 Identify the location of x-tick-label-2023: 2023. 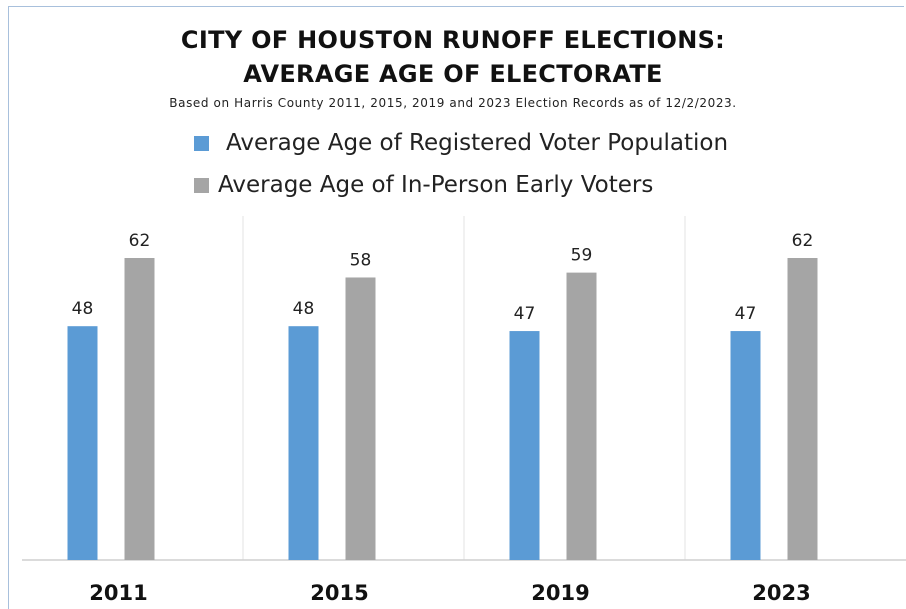
(781, 593).